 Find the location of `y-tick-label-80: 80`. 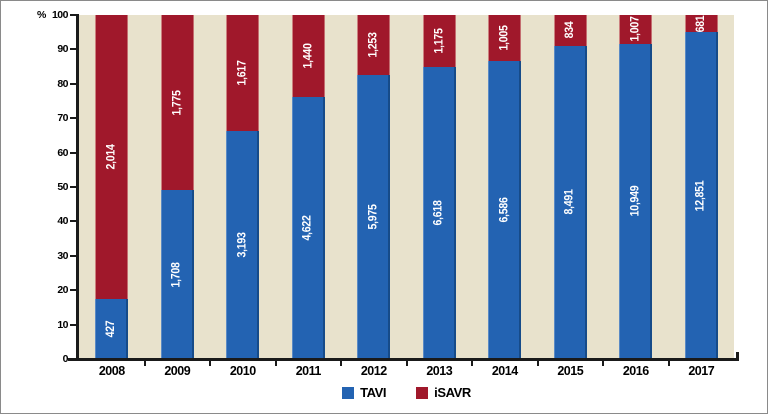

y-tick-label-80: 80 is located at coordinates (62, 83).